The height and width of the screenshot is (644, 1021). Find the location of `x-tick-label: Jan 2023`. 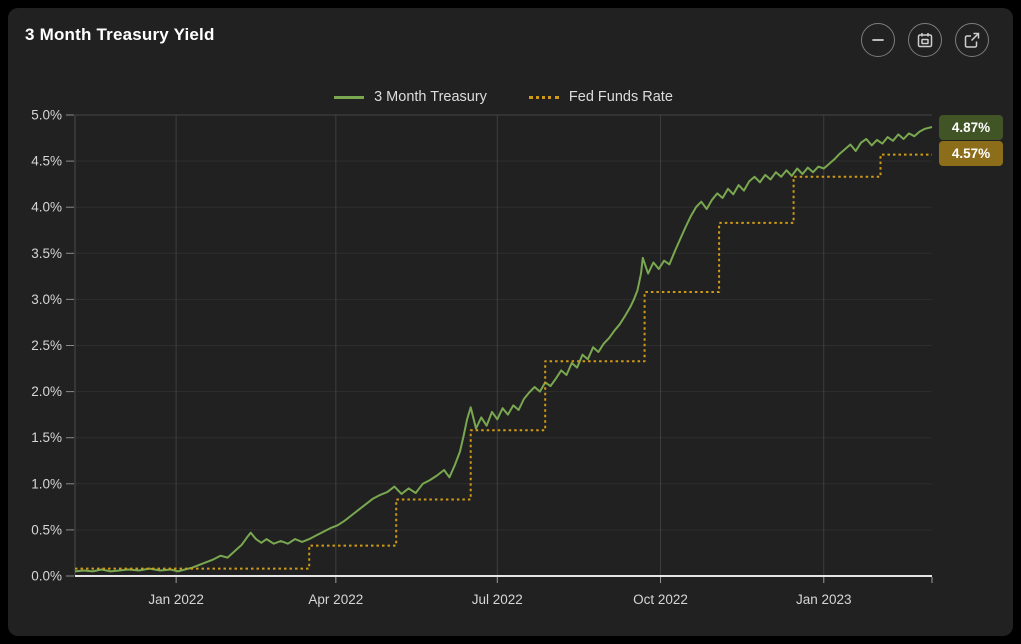

x-tick-label: Jan 2023 is located at coordinates (824, 599).